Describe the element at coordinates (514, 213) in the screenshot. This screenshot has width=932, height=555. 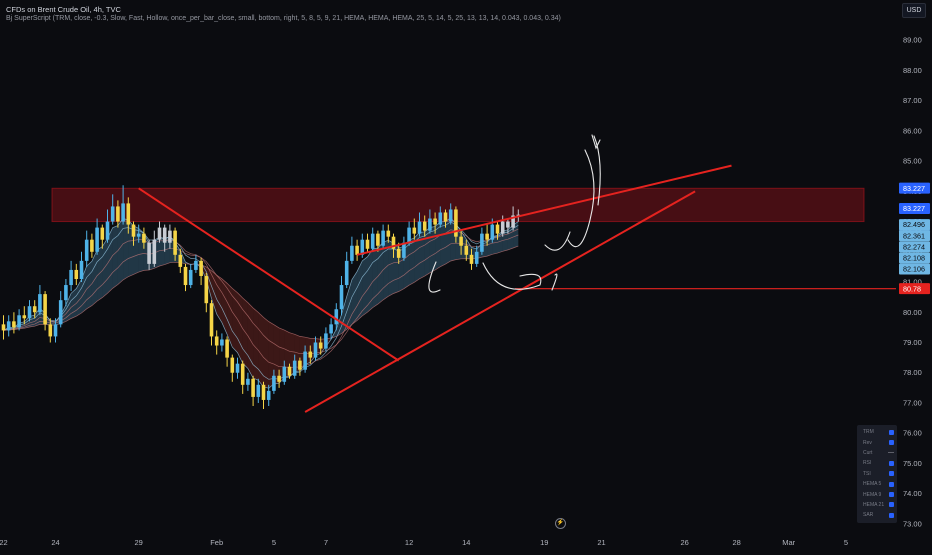
I see `hand-drawn-annotations` at that location.